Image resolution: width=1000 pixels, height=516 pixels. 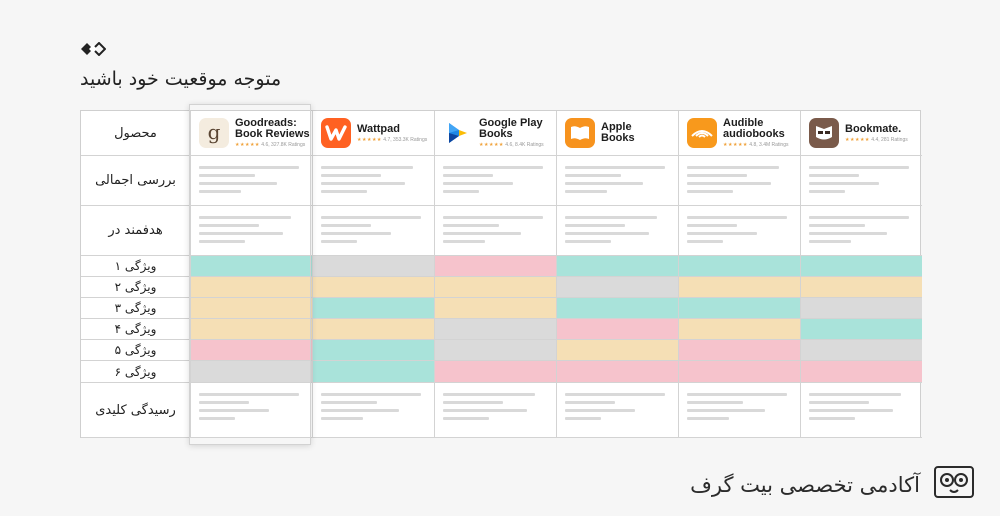 I want to click on table-row-feature-5: ویژگی ۵, so click(x=501, y=350).